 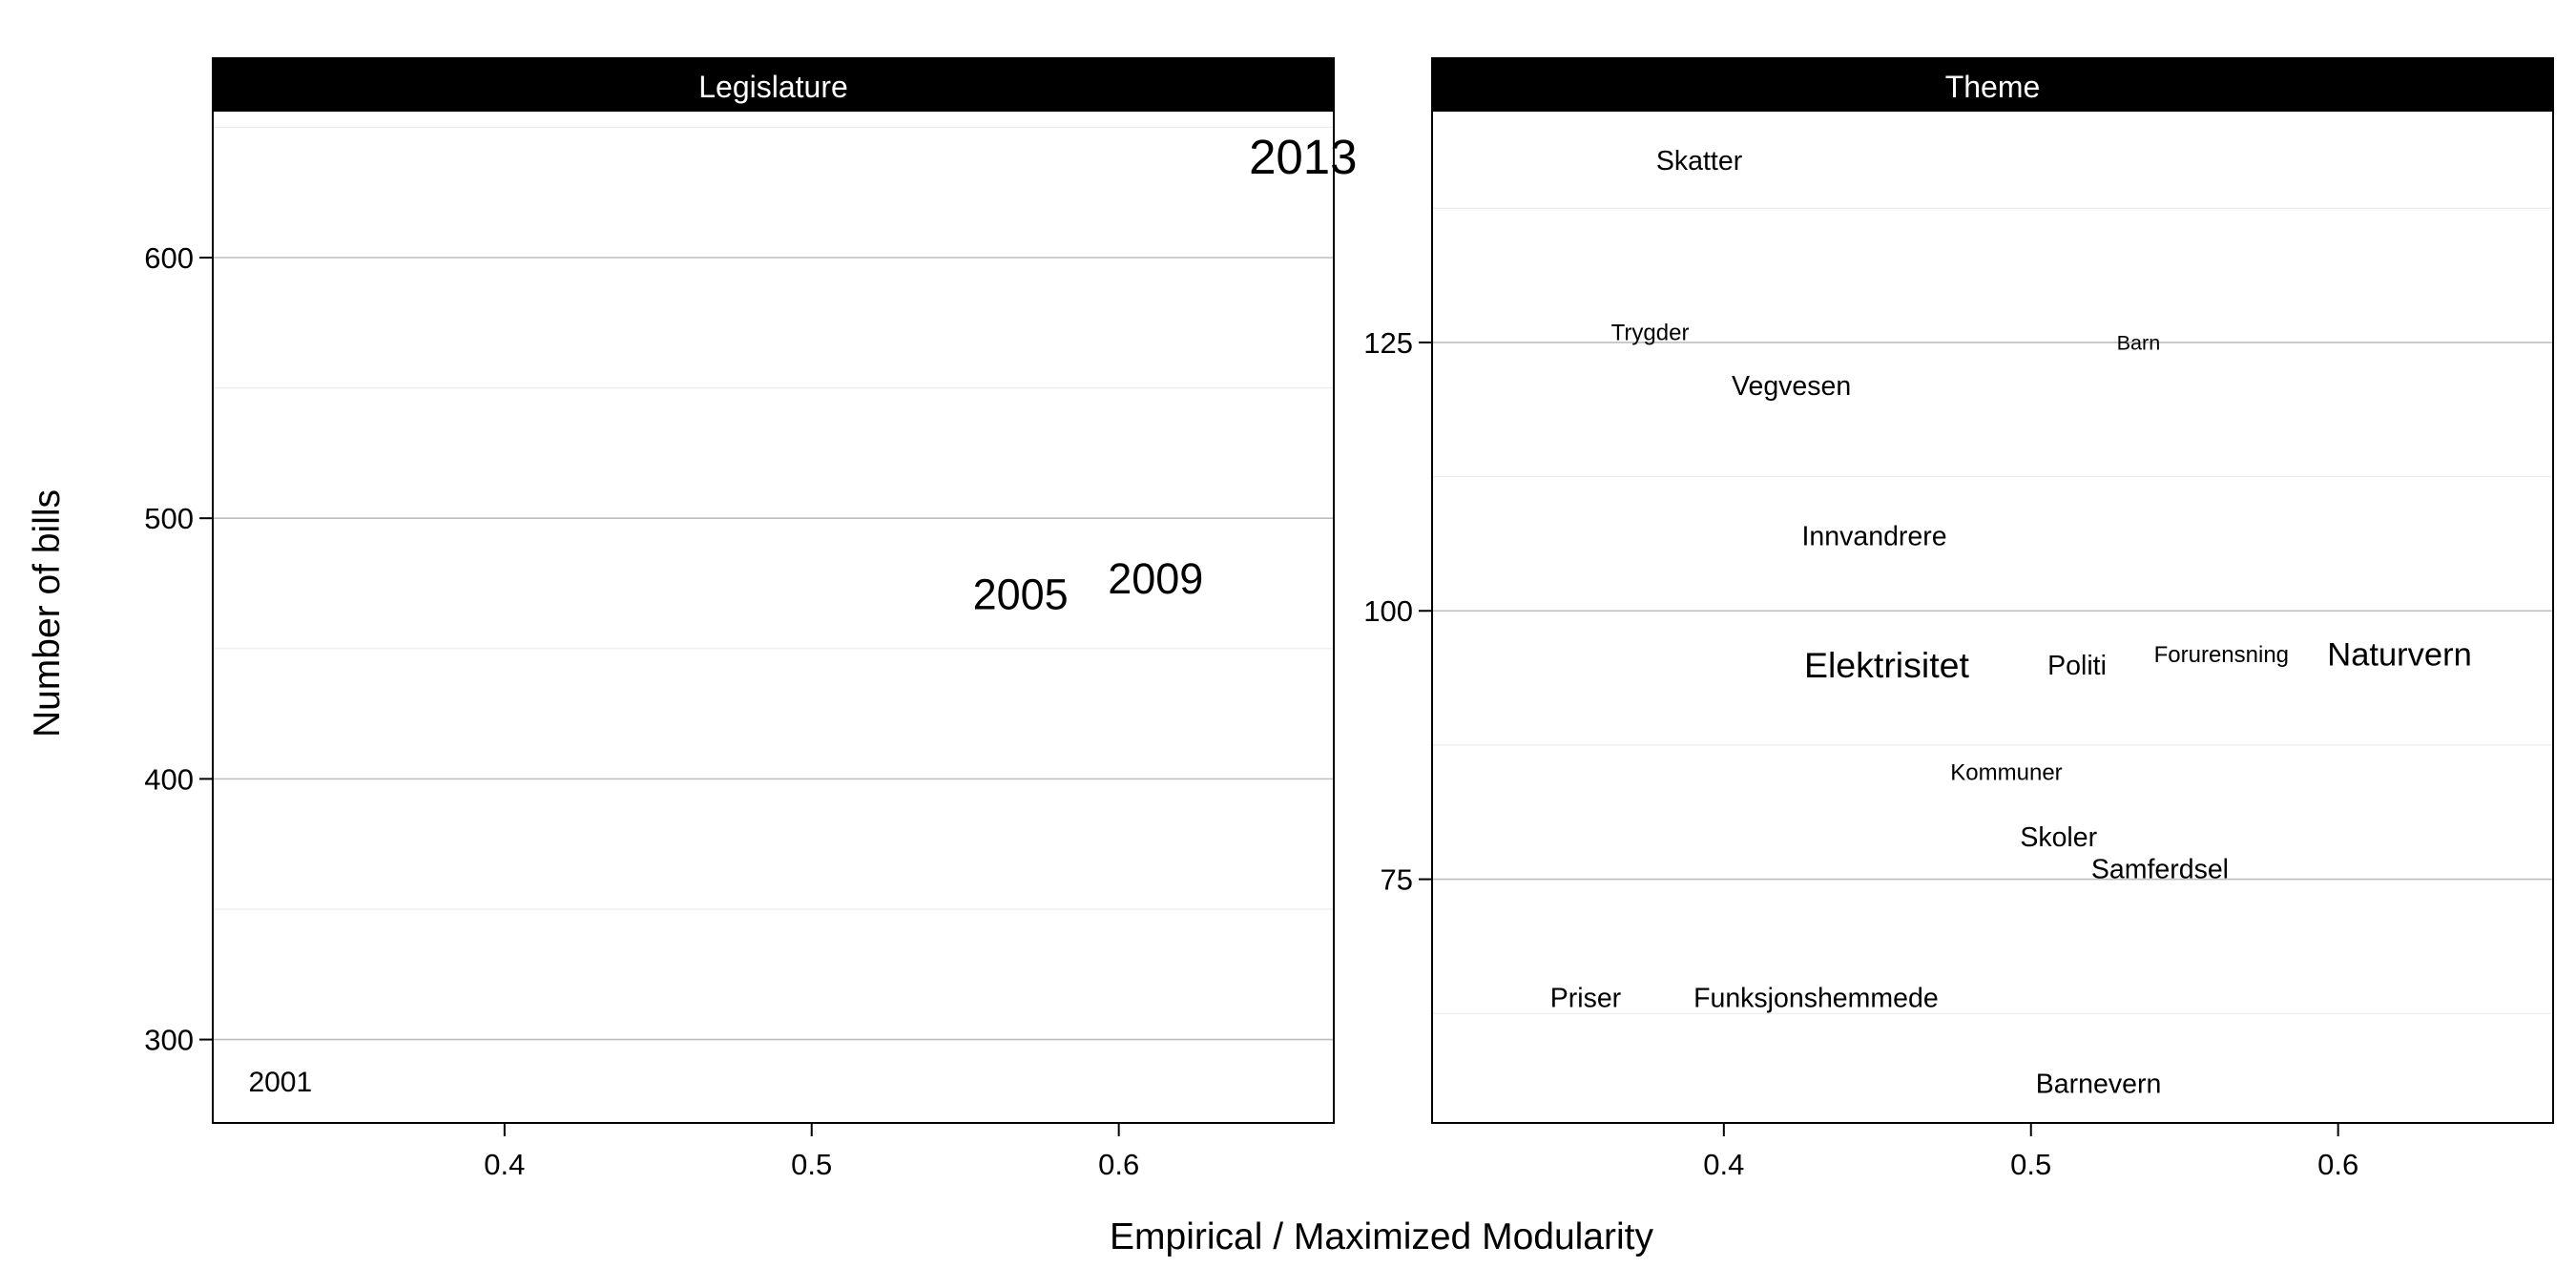 What do you see at coordinates (1586, 999) in the screenshot?
I see `point-label-priser: Priser` at bounding box center [1586, 999].